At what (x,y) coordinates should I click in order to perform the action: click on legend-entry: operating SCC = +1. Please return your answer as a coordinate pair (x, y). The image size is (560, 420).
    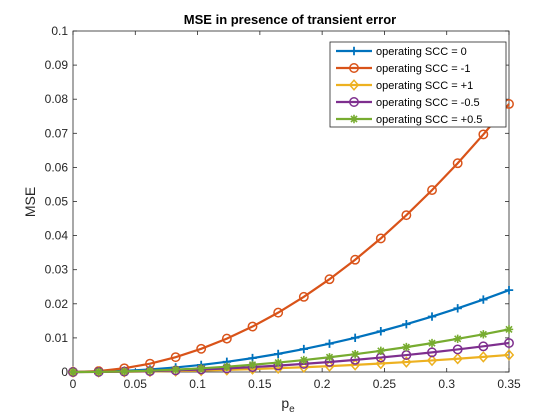
    Looking at the image, I should click on (404, 85).